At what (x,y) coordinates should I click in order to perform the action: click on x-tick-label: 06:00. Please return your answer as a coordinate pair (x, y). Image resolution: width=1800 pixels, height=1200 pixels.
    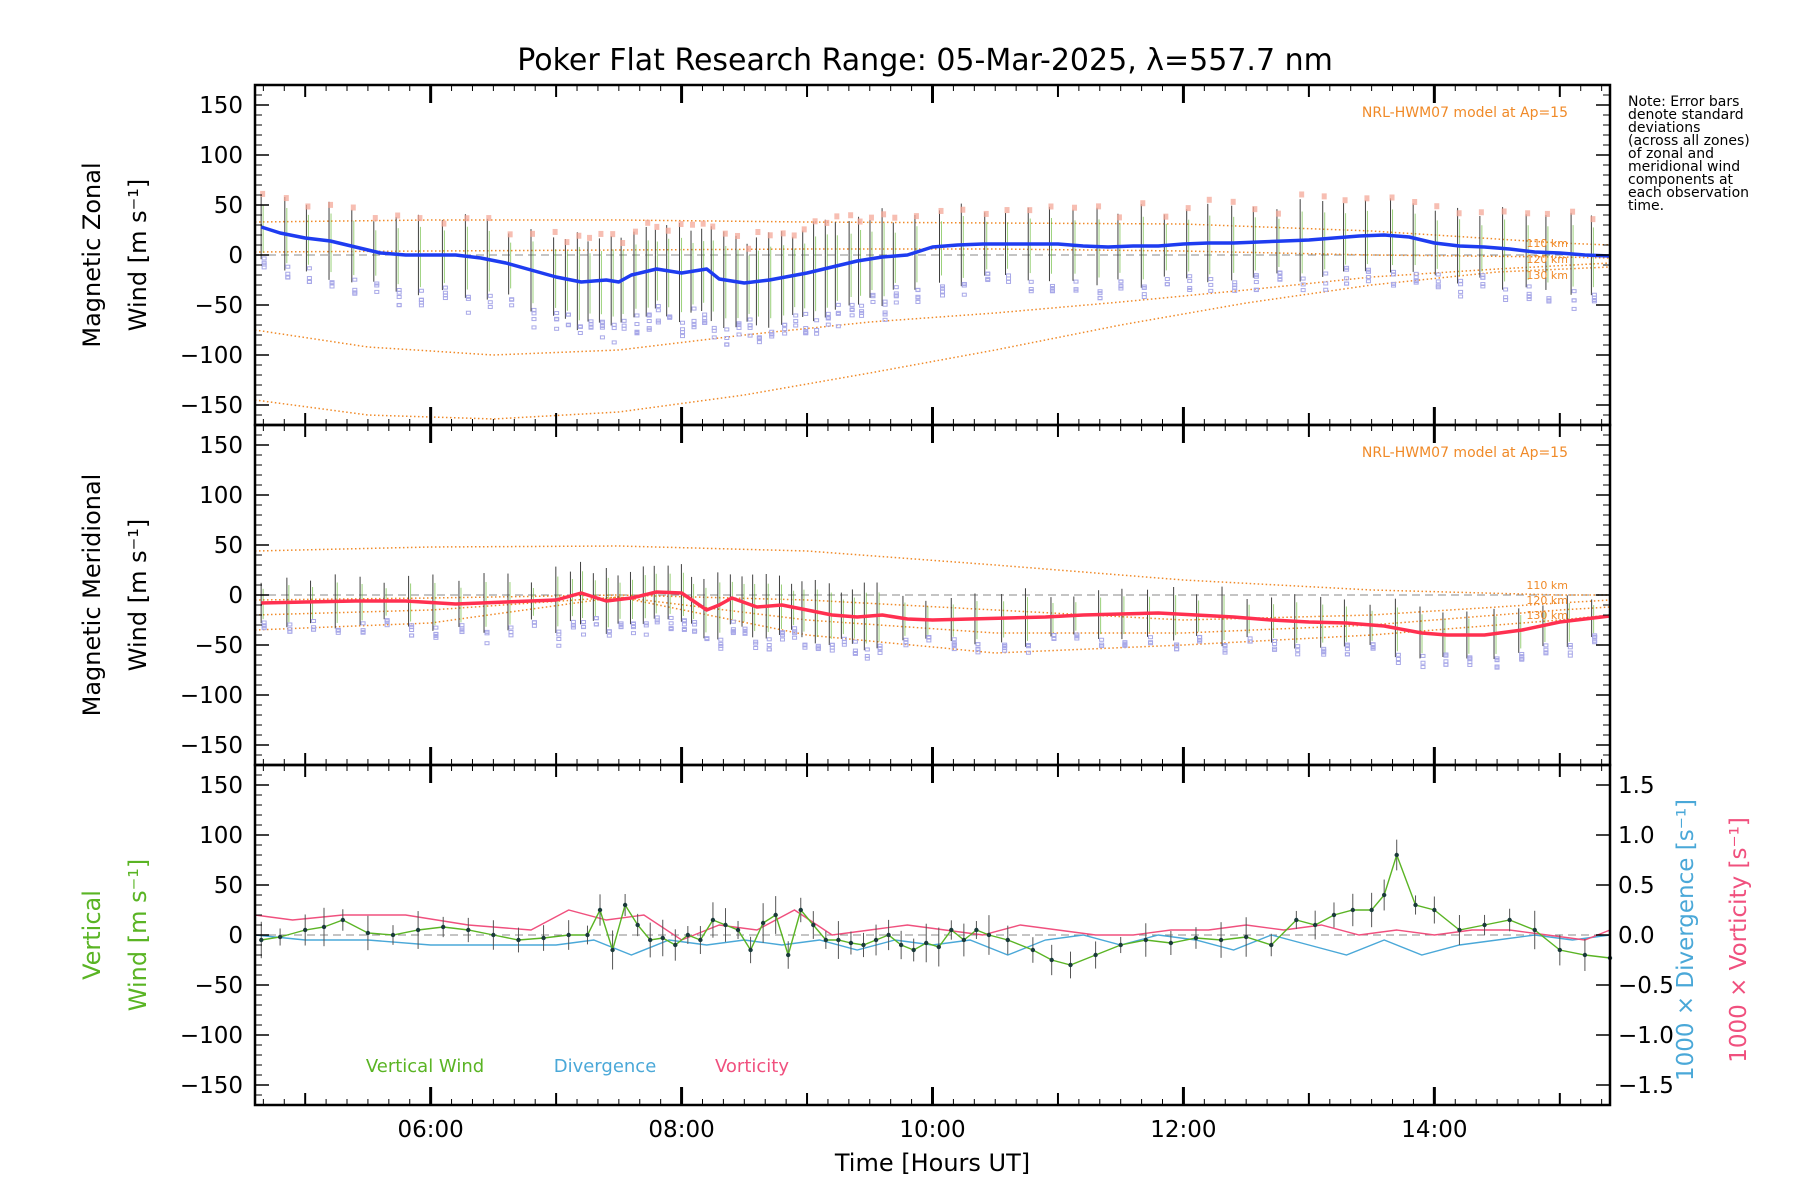
    Looking at the image, I should click on (430, 1130).